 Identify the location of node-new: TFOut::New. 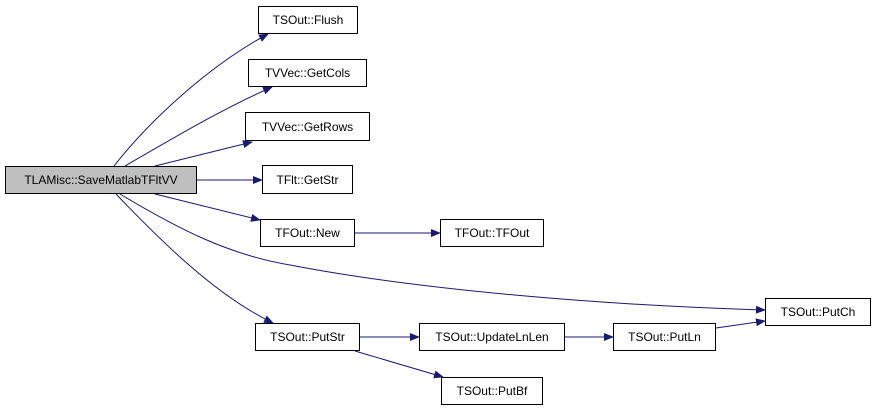
(307, 233).